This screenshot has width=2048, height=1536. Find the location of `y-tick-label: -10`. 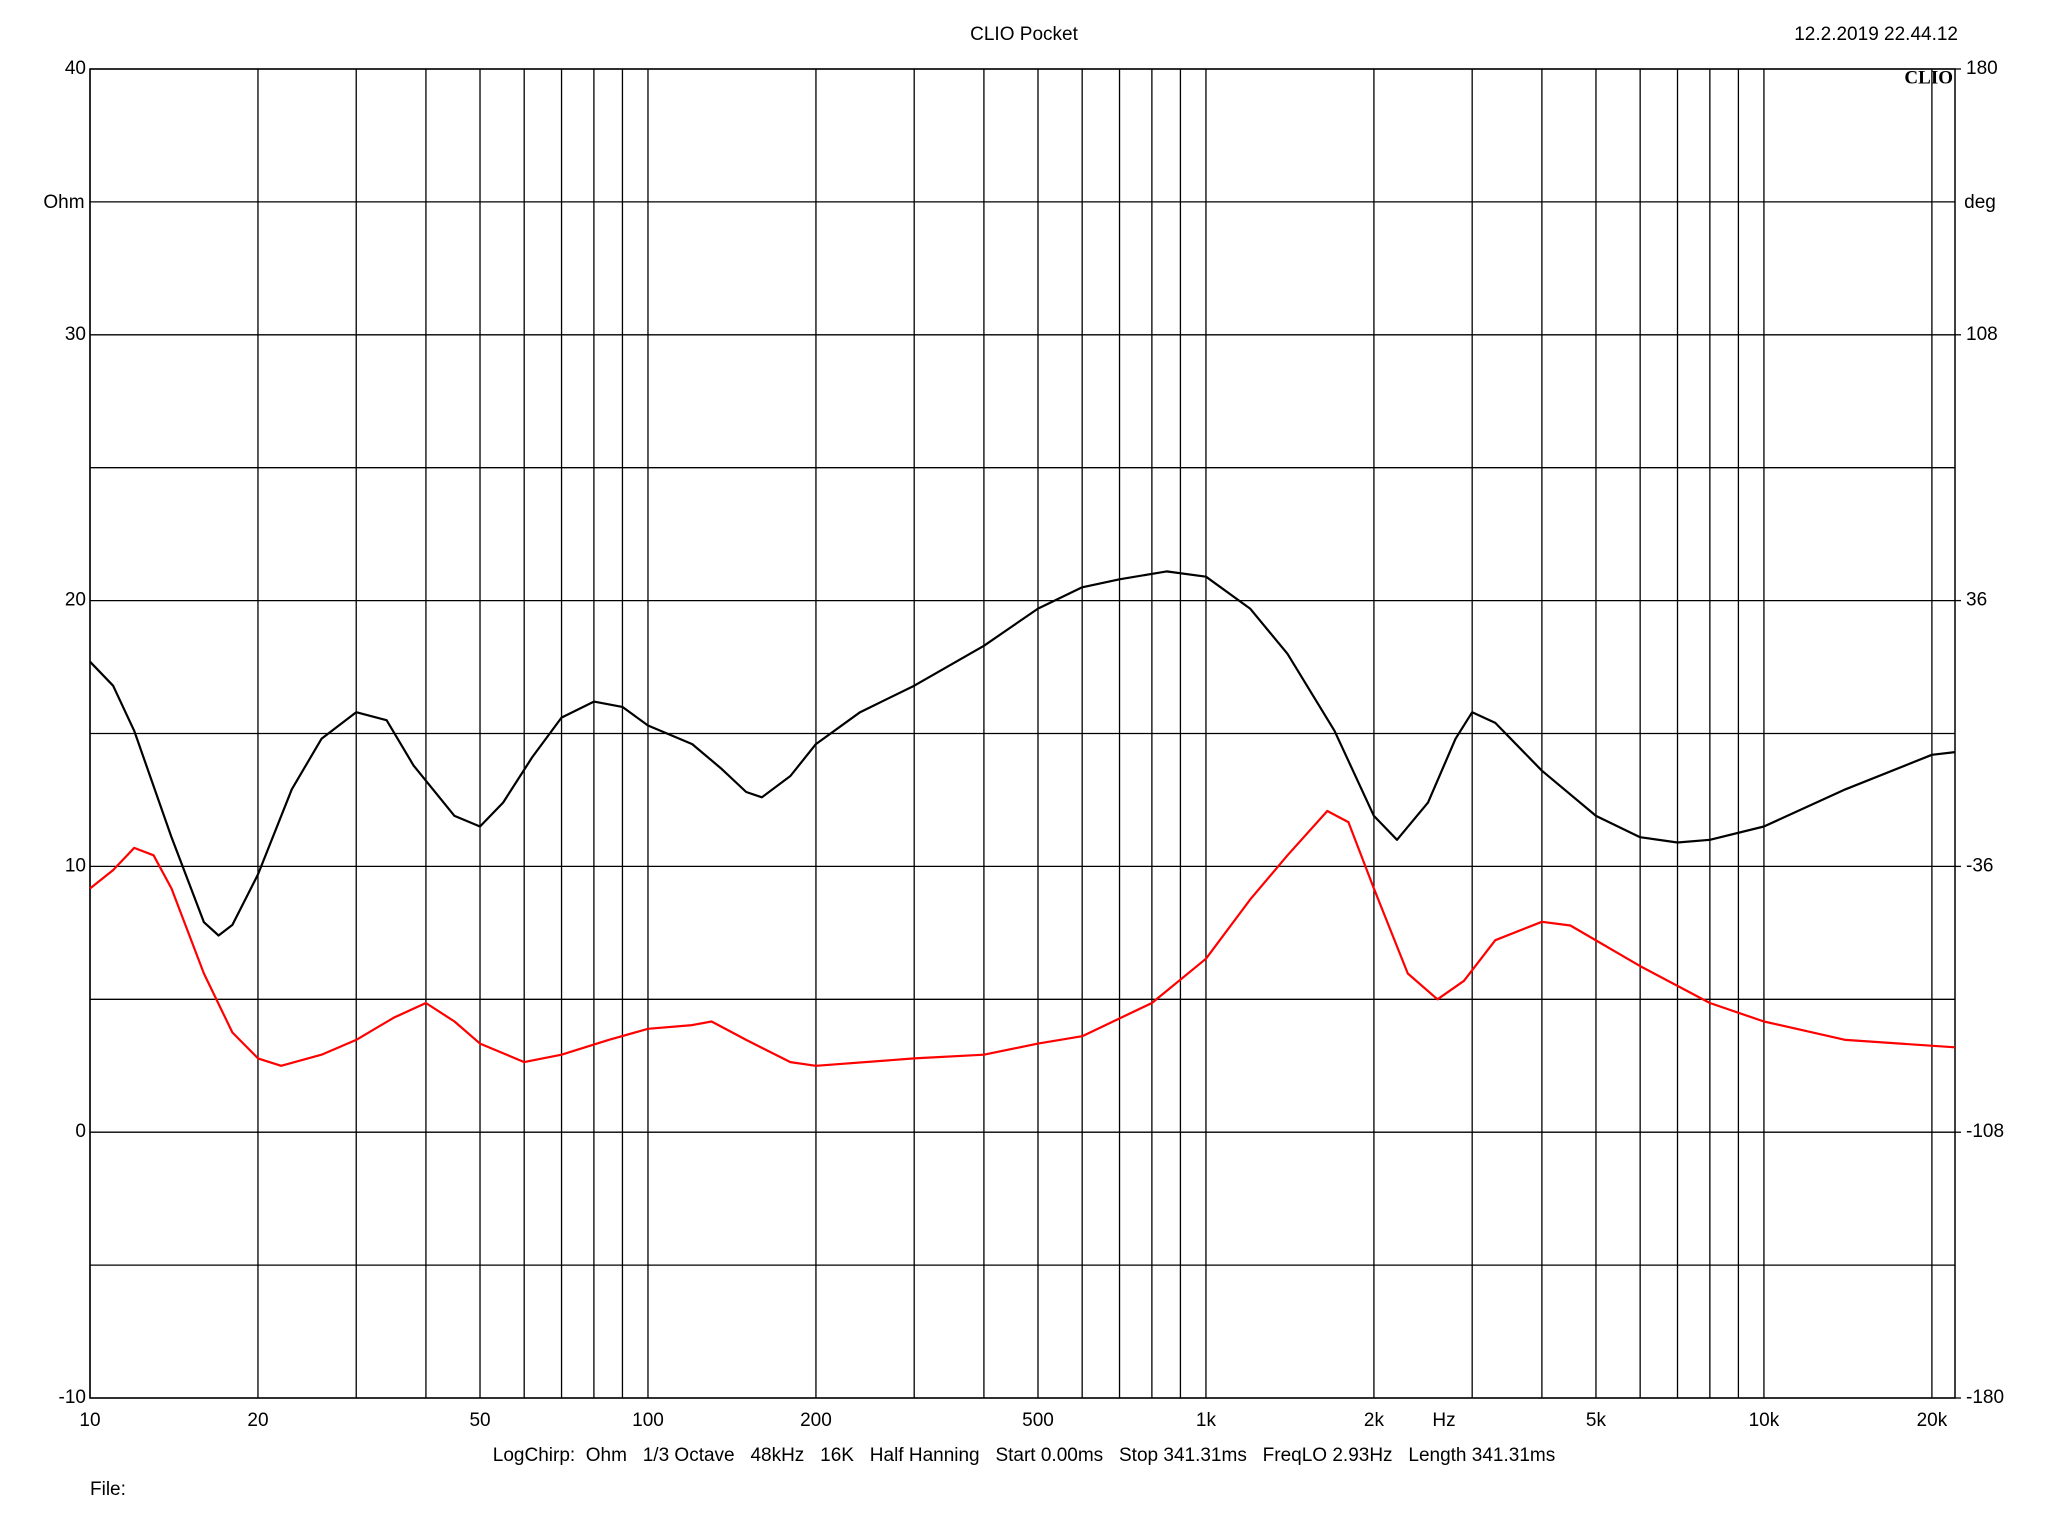

y-tick-label: -10 is located at coordinates (72, 1397).